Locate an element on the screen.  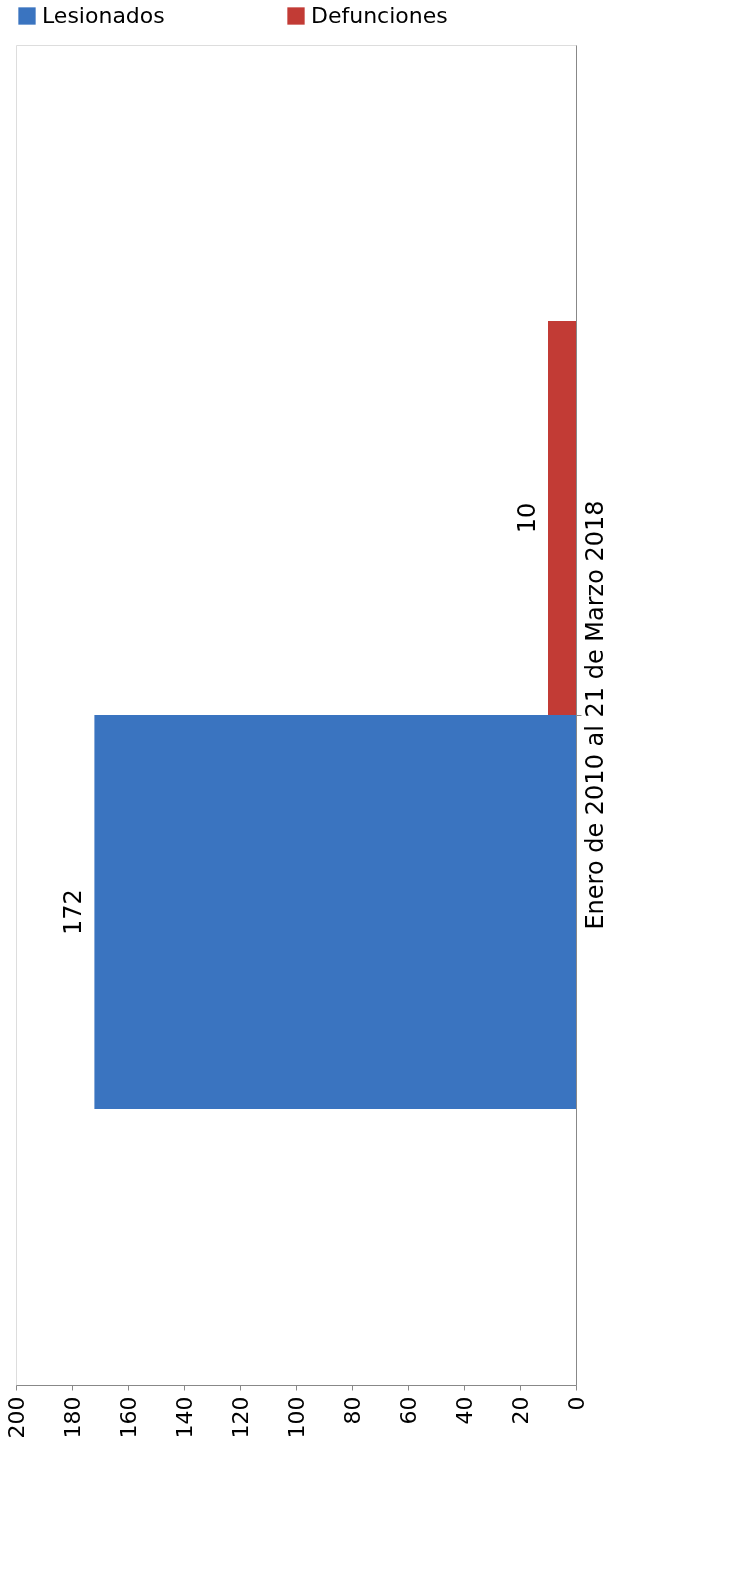
x-tick-label: 40 is located at coordinates (464, 1410).